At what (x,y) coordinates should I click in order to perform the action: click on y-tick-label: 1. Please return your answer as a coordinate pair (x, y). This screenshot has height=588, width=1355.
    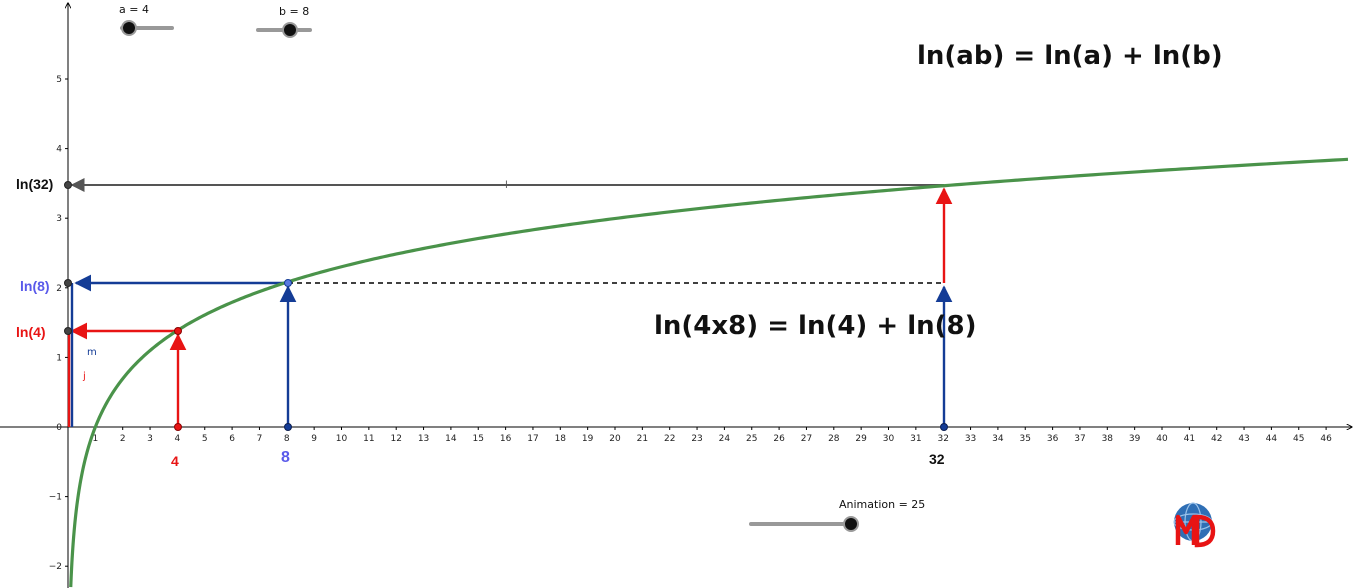
    Looking at the image, I should click on (59, 358).